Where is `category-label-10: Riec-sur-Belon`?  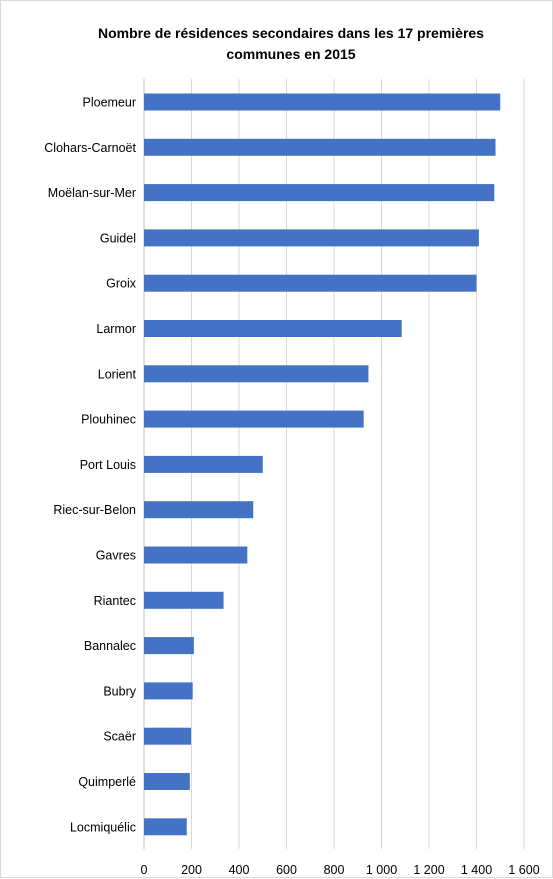 category-label-10: Riec-sur-Belon is located at coordinates (94, 510).